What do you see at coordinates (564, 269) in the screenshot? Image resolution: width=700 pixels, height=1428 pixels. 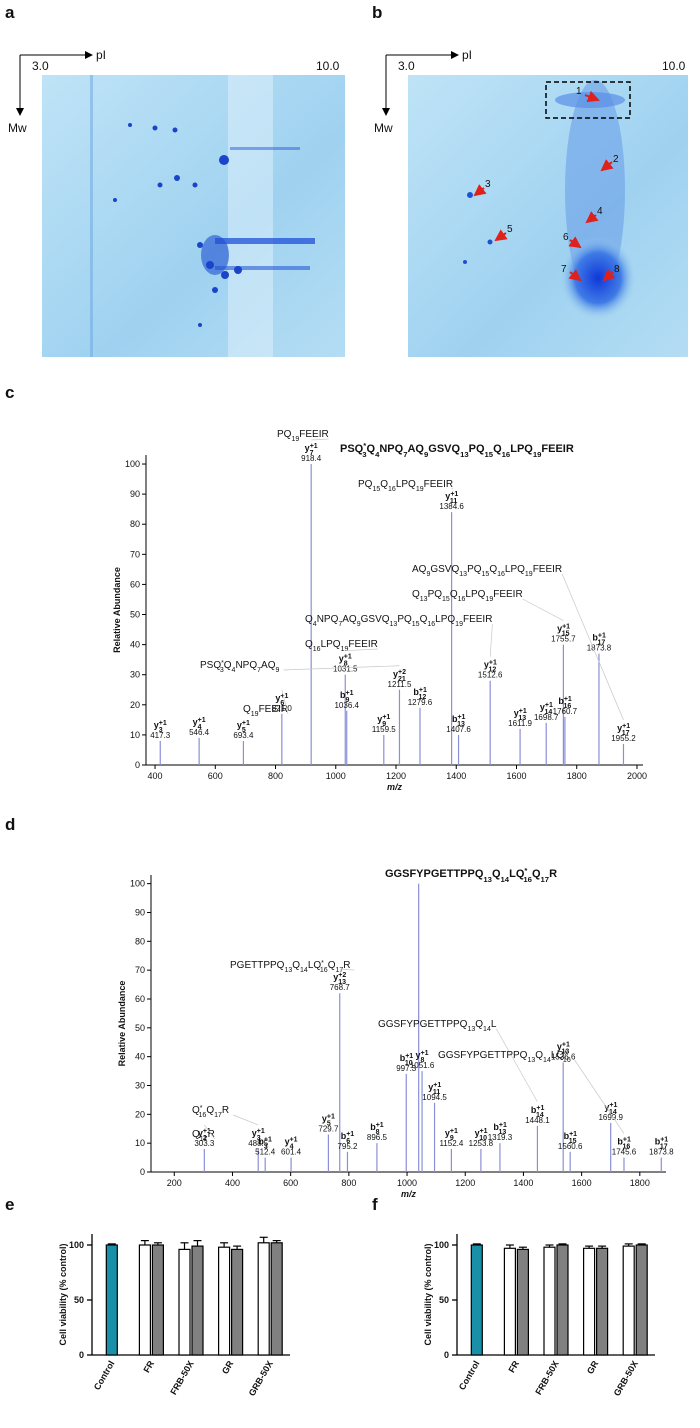 I see `spot-label: 7` at bounding box center [564, 269].